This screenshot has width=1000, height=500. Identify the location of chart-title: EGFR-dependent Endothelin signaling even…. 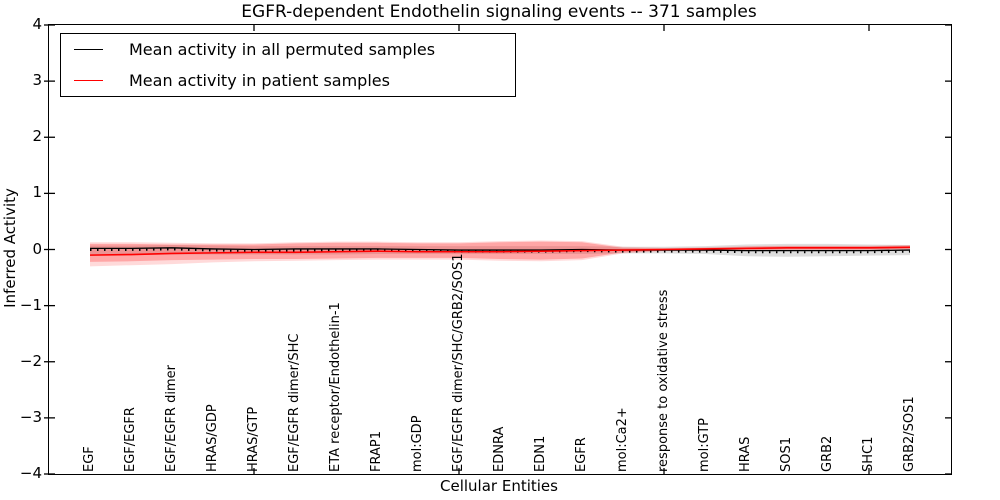
(499, 12).